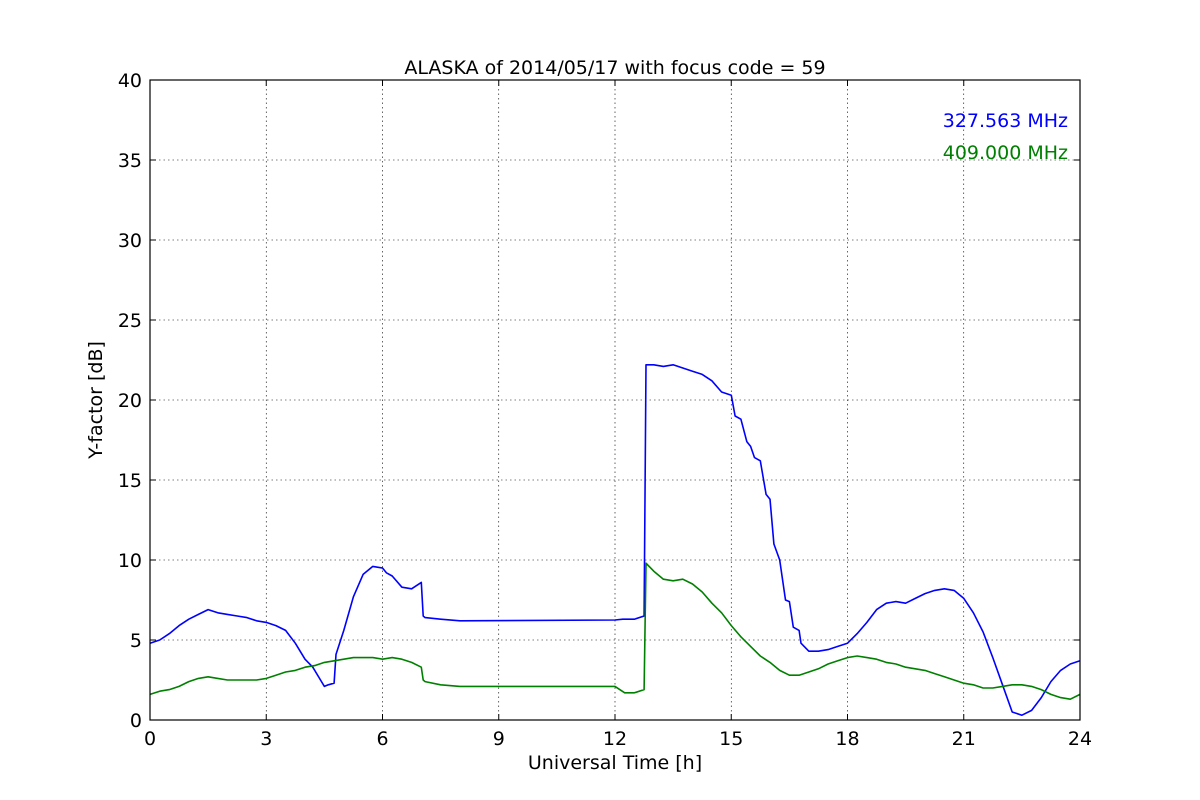  I want to click on x-tick-label: 18, so click(847, 739).